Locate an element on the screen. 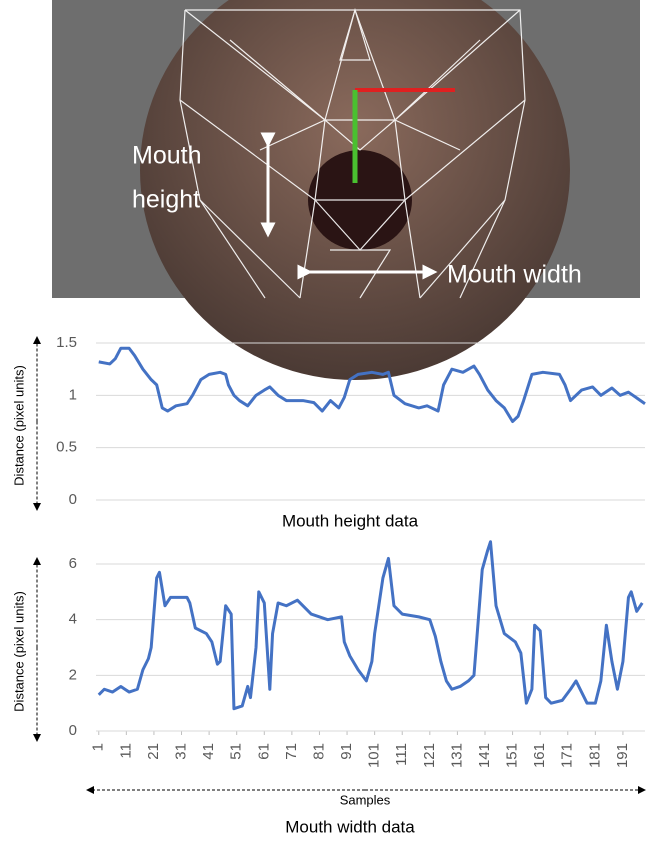 Image resolution: width=647 pixels, height=844 pixels. x-tick-label: 181 is located at coordinates (594, 755).